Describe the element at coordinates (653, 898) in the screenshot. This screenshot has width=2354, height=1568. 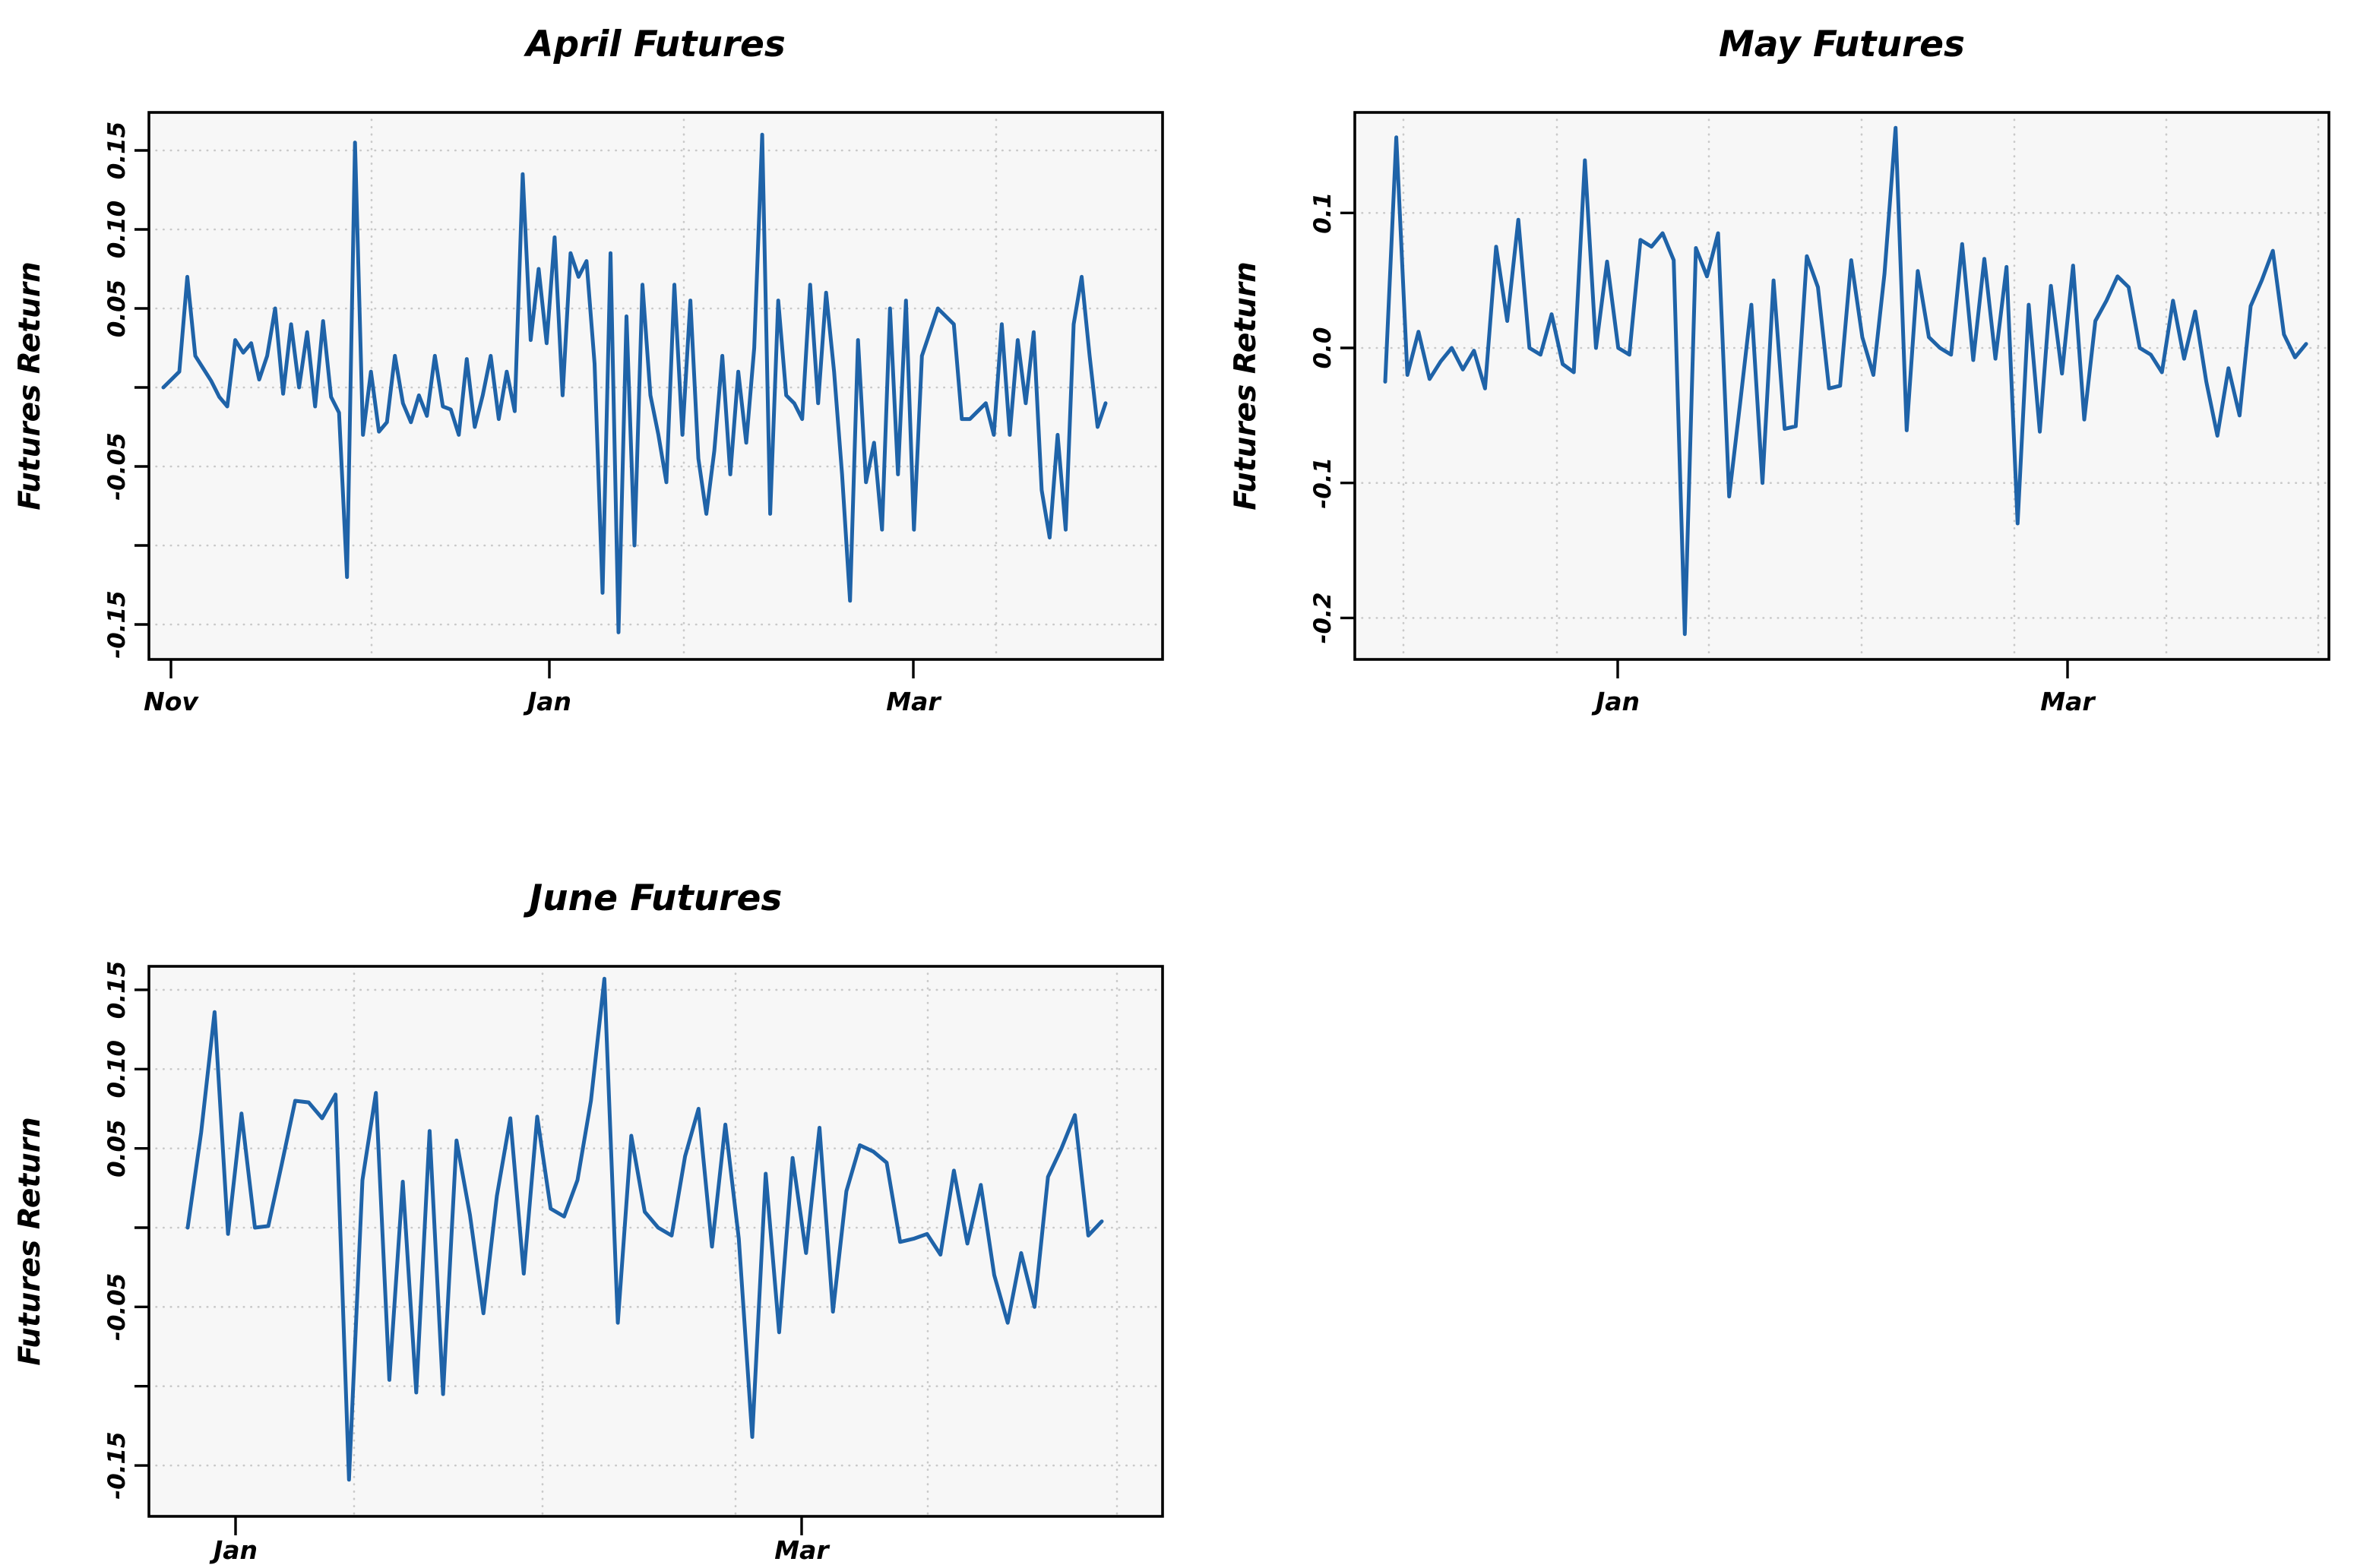
I see `chart-title: June Futures` at that location.